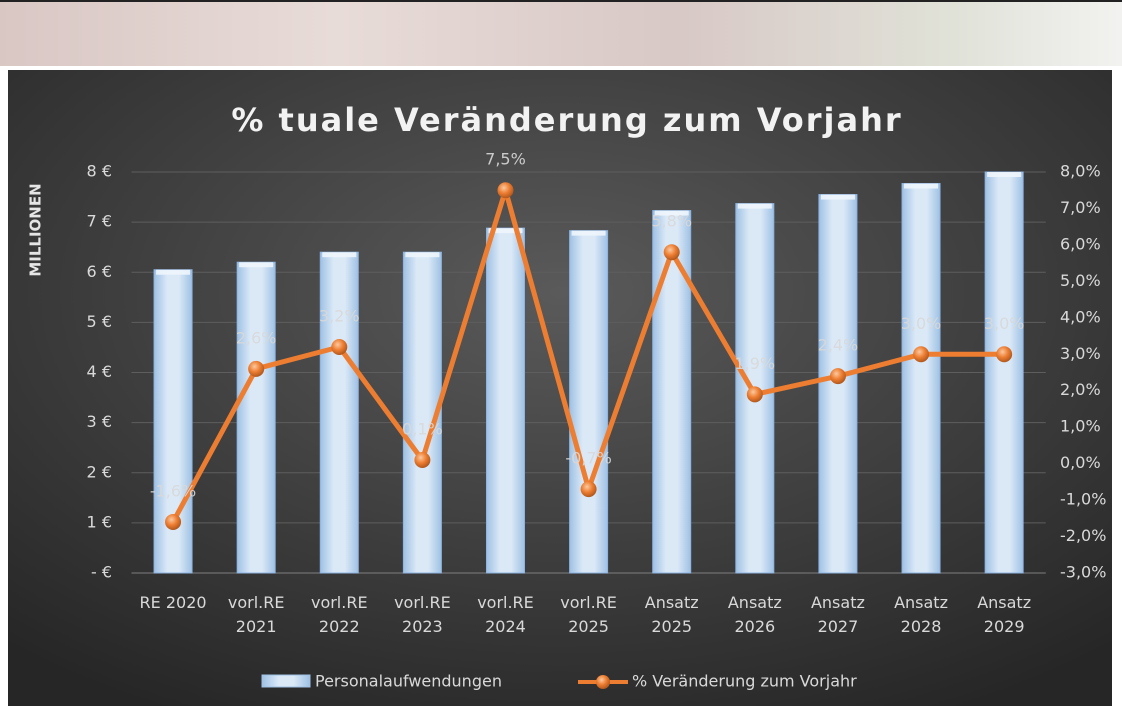  I want to click on data-label: 1,9%, so click(754, 363).